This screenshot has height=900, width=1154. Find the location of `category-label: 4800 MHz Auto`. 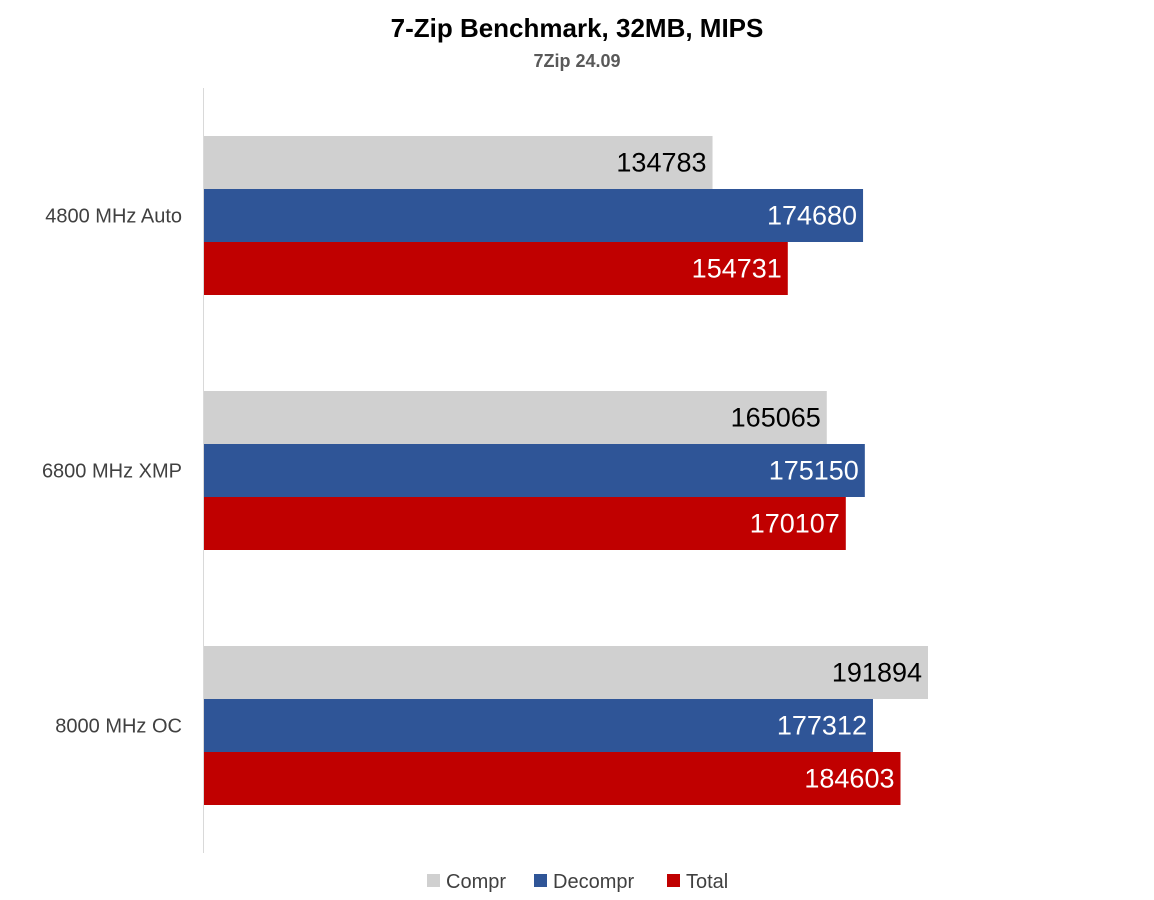

category-label: 4800 MHz Auto is located at coordinates (113, 217).